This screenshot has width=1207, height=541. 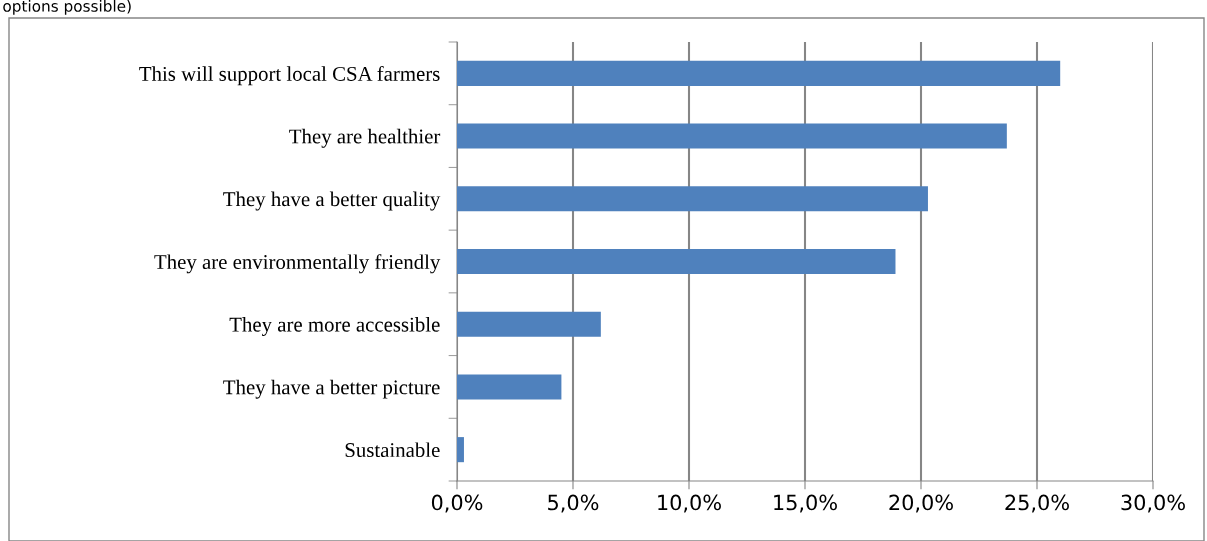 What do you see at coordinates (457, 503) in the screenshot?
I see `x-tick-label: 0,0%` at bounding box center [457, 503].